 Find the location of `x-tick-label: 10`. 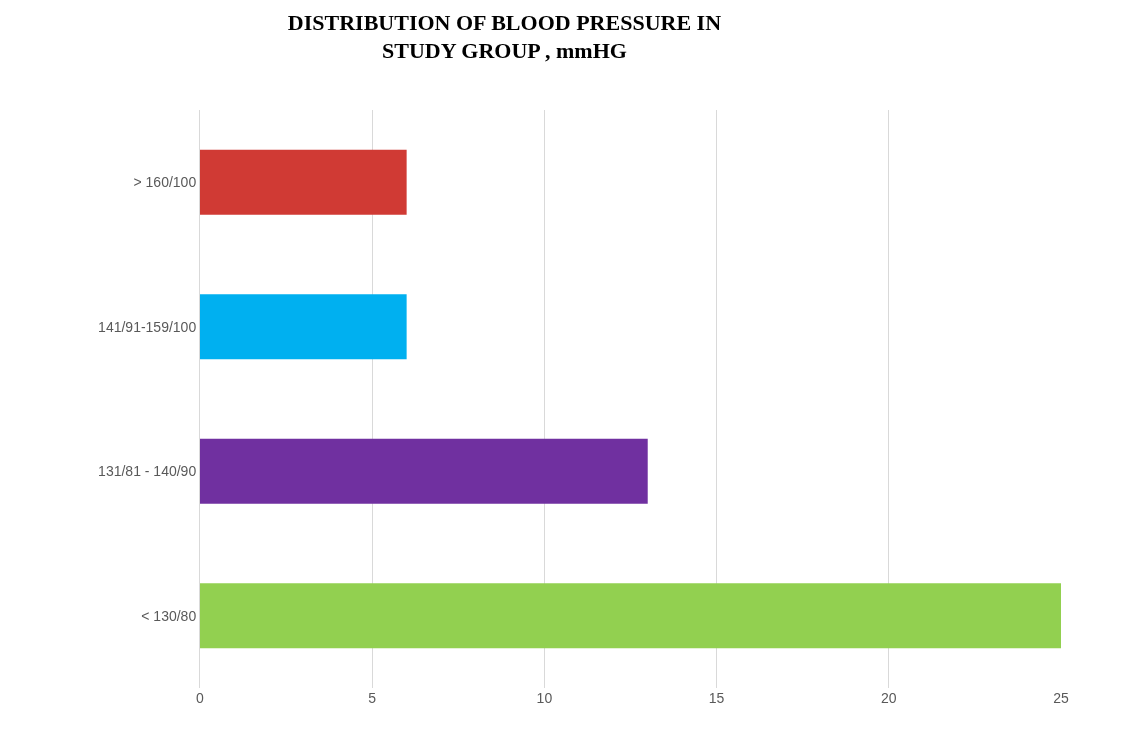

x-tick-label: 10 is located at coordinates (544, 698).